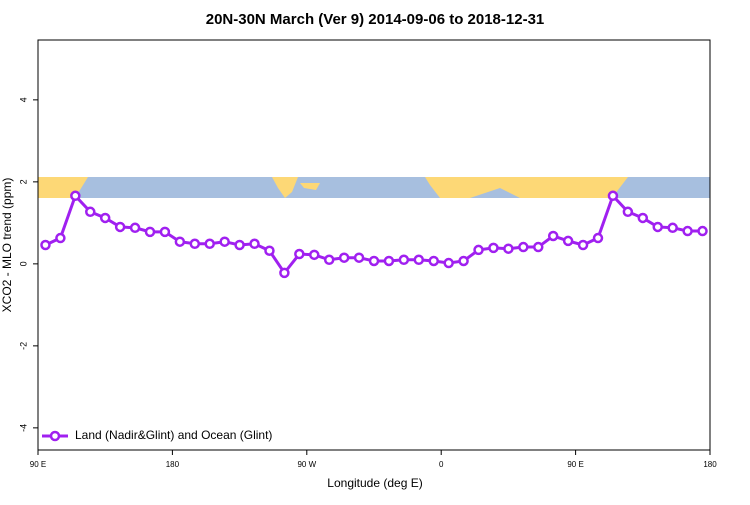  Describe the element at coordinates (7, 245) in the screenshot. I see `y-axis-label: XCO2 - MLO trend (ppm)` at that location.